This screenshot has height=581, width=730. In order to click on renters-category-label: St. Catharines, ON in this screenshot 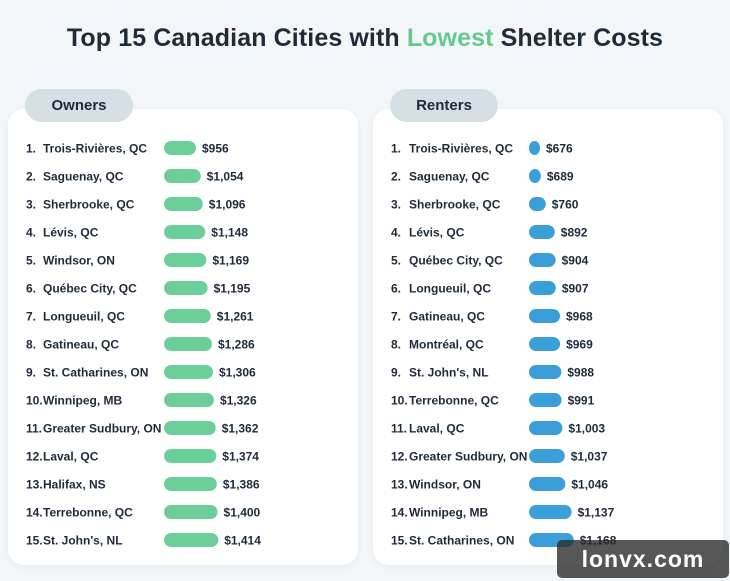, I will do `click(461, 541)`.